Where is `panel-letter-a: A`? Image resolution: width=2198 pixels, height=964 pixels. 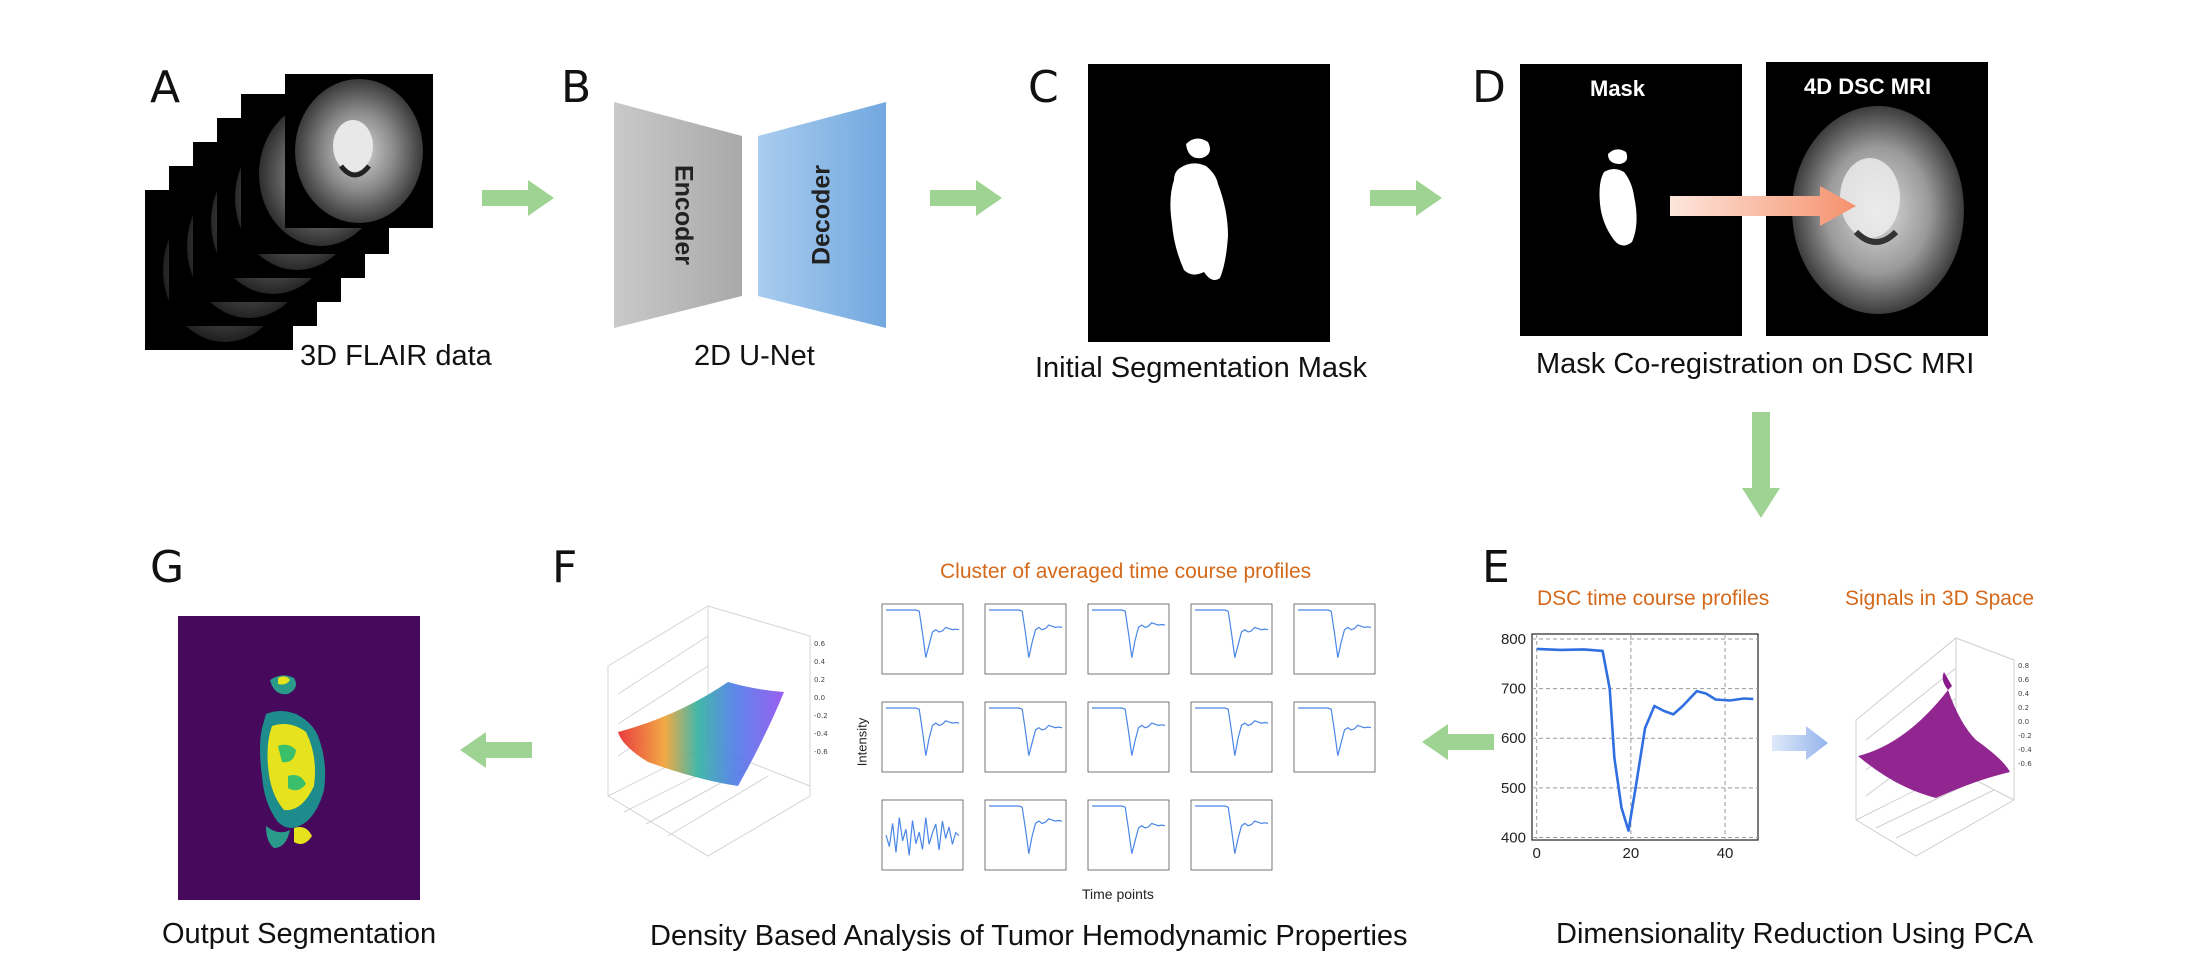 panel-letter-a: A is located at coordinates (165, 87).